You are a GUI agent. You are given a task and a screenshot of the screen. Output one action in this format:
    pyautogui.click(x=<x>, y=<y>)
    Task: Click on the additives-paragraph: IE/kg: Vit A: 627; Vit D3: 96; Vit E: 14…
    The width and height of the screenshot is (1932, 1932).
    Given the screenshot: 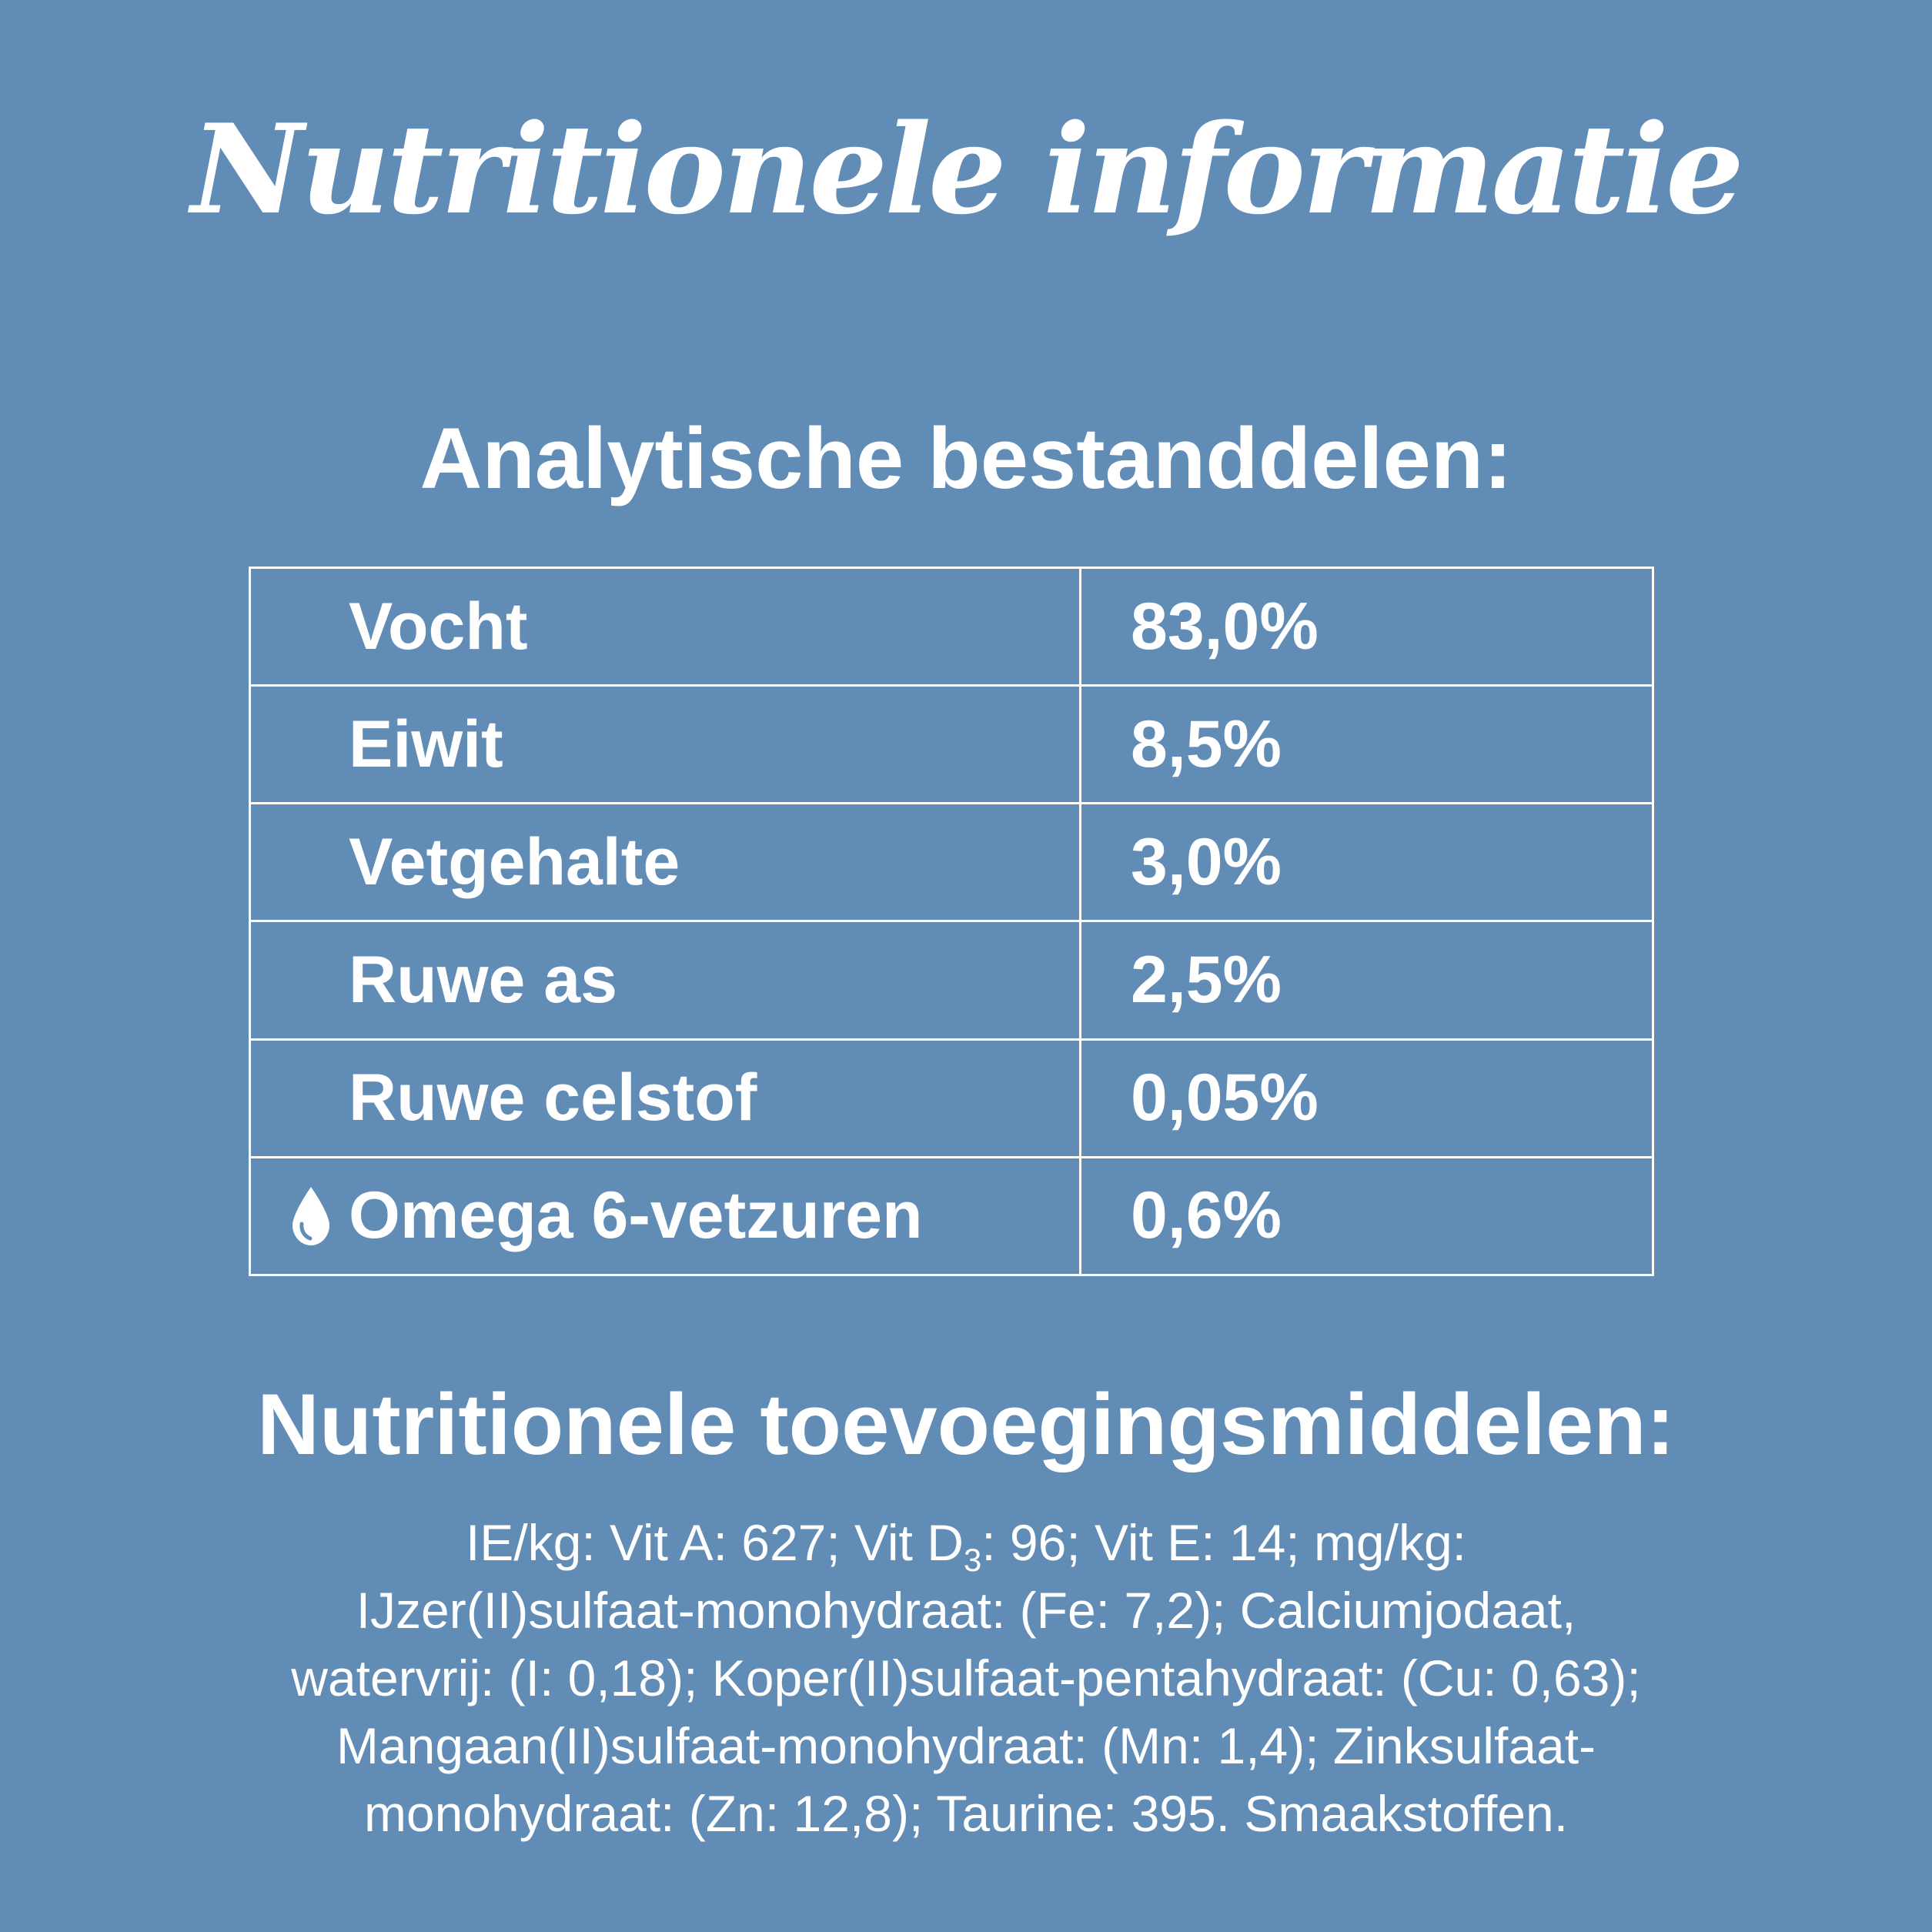 What is the action you would take?
    pyautogui.click(x=966, y=1678)
    